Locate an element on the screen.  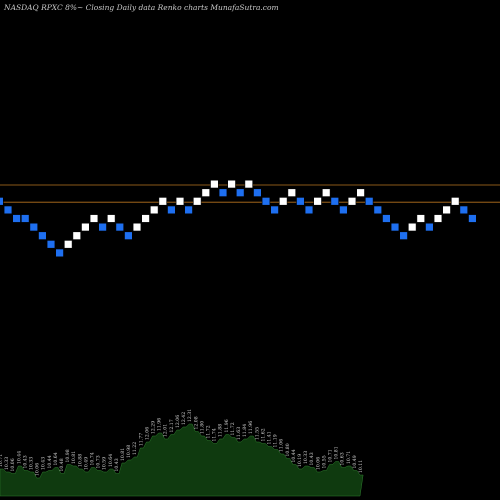
volume-label: 11.84 is located at coordinates (245, 430).